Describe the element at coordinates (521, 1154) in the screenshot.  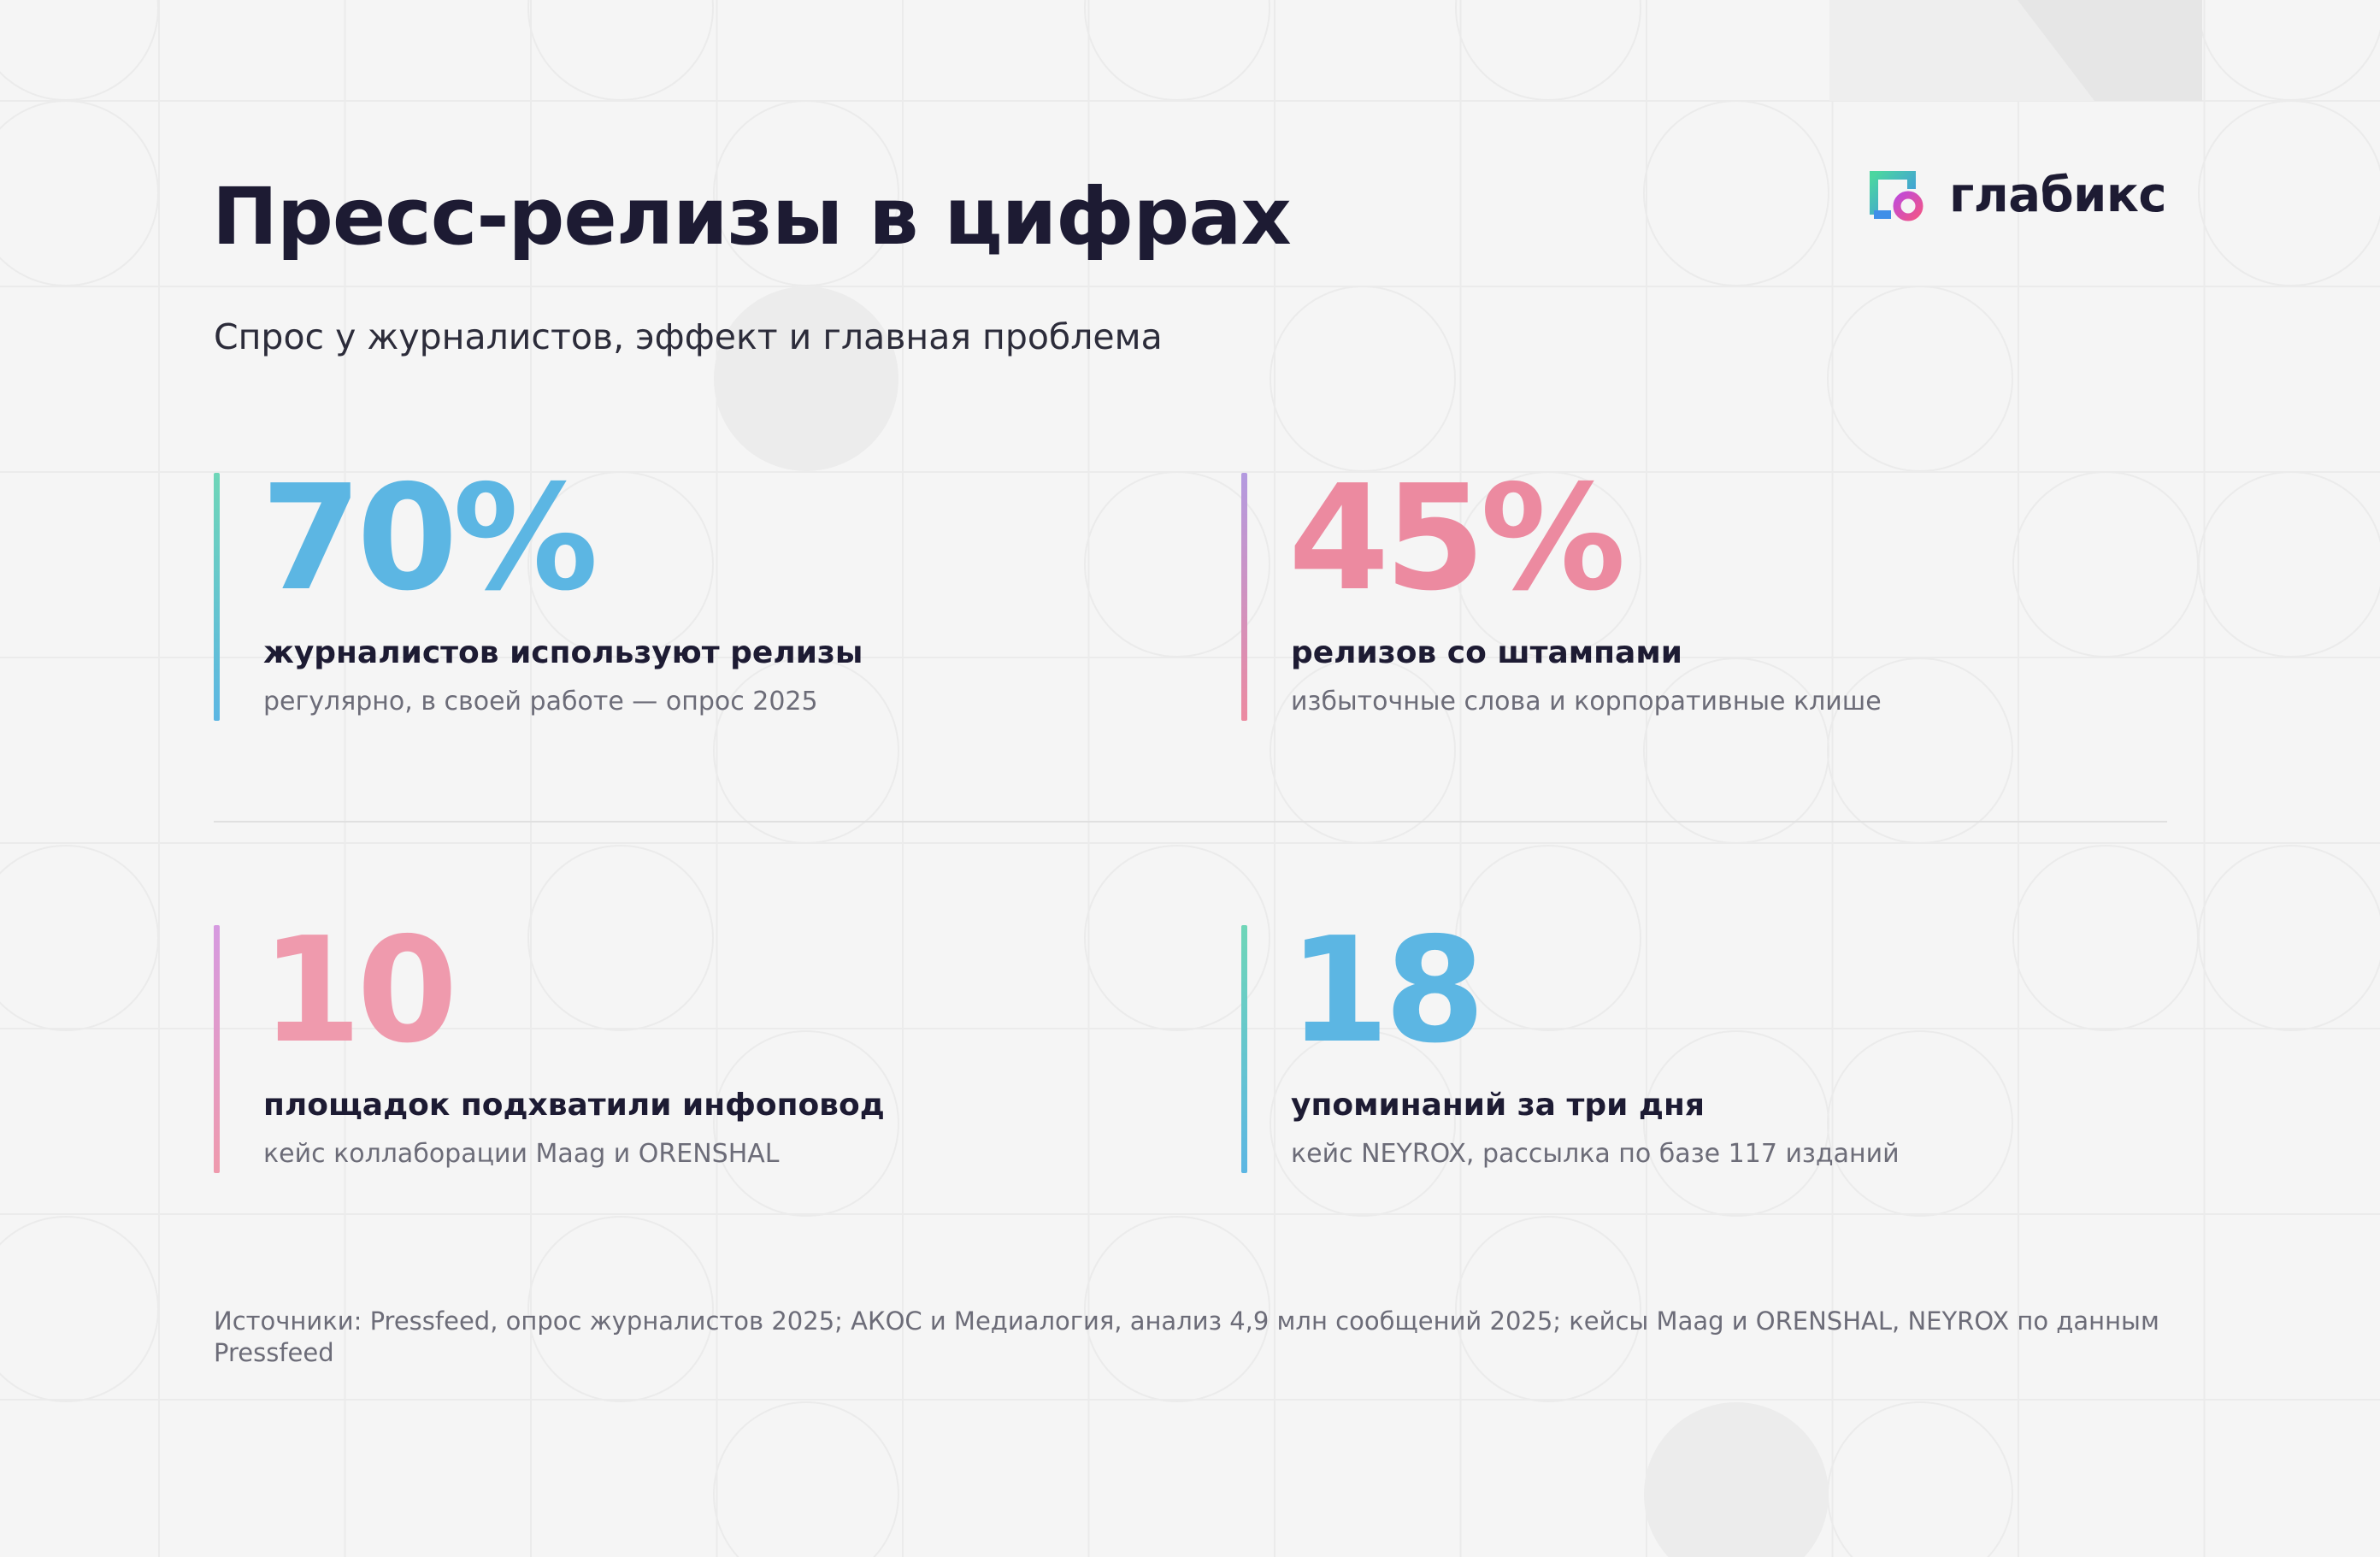
I see `stat-note: кейс коллаборации Maag и ORENSHAL` at that location.